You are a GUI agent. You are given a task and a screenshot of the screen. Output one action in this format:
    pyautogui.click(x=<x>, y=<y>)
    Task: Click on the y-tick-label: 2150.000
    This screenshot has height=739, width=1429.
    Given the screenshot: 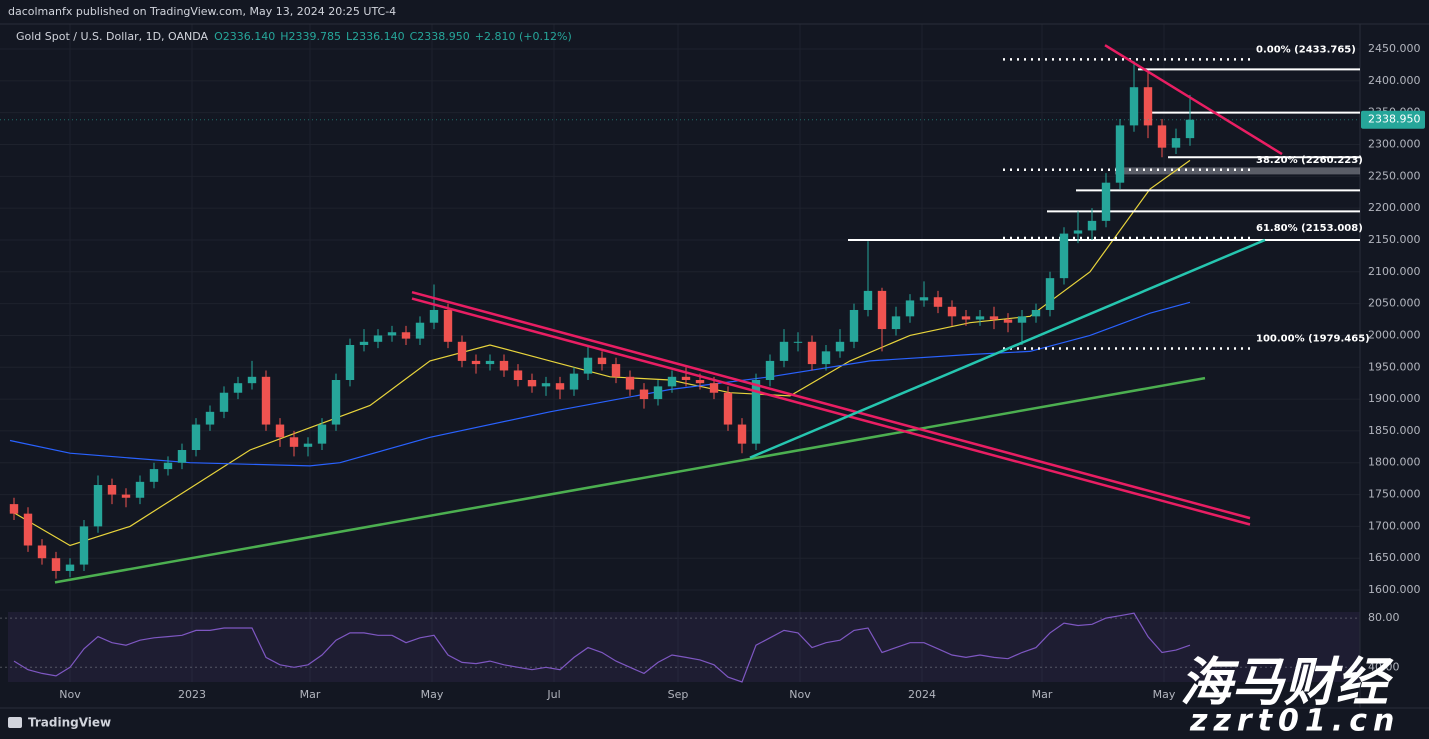 What is the action you would take?
    pyautogui.click(x=1394, y=239)
    